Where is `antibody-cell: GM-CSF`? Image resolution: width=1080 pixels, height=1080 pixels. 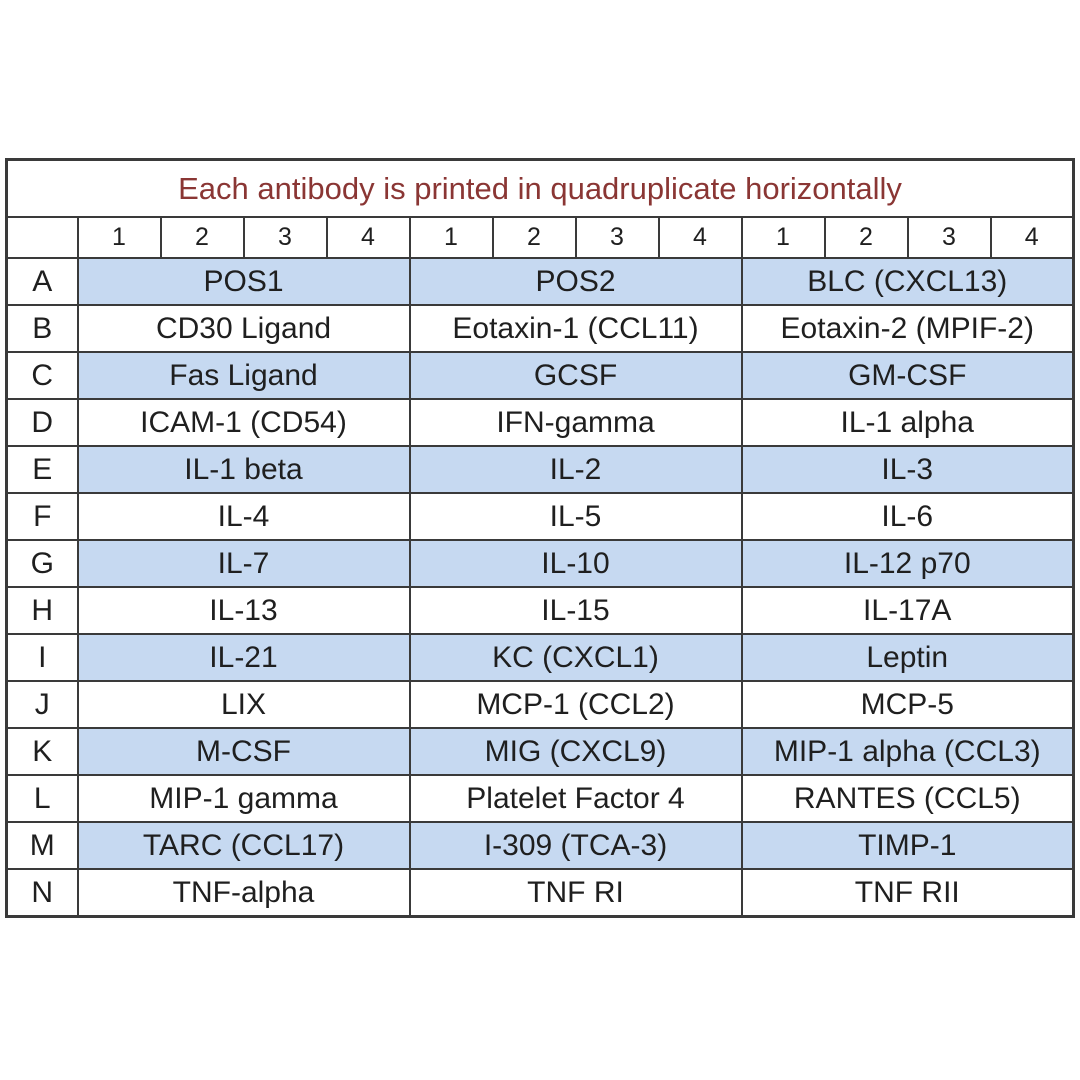
antibody-cell: GM-CSF is located at coordinates (907, 375).